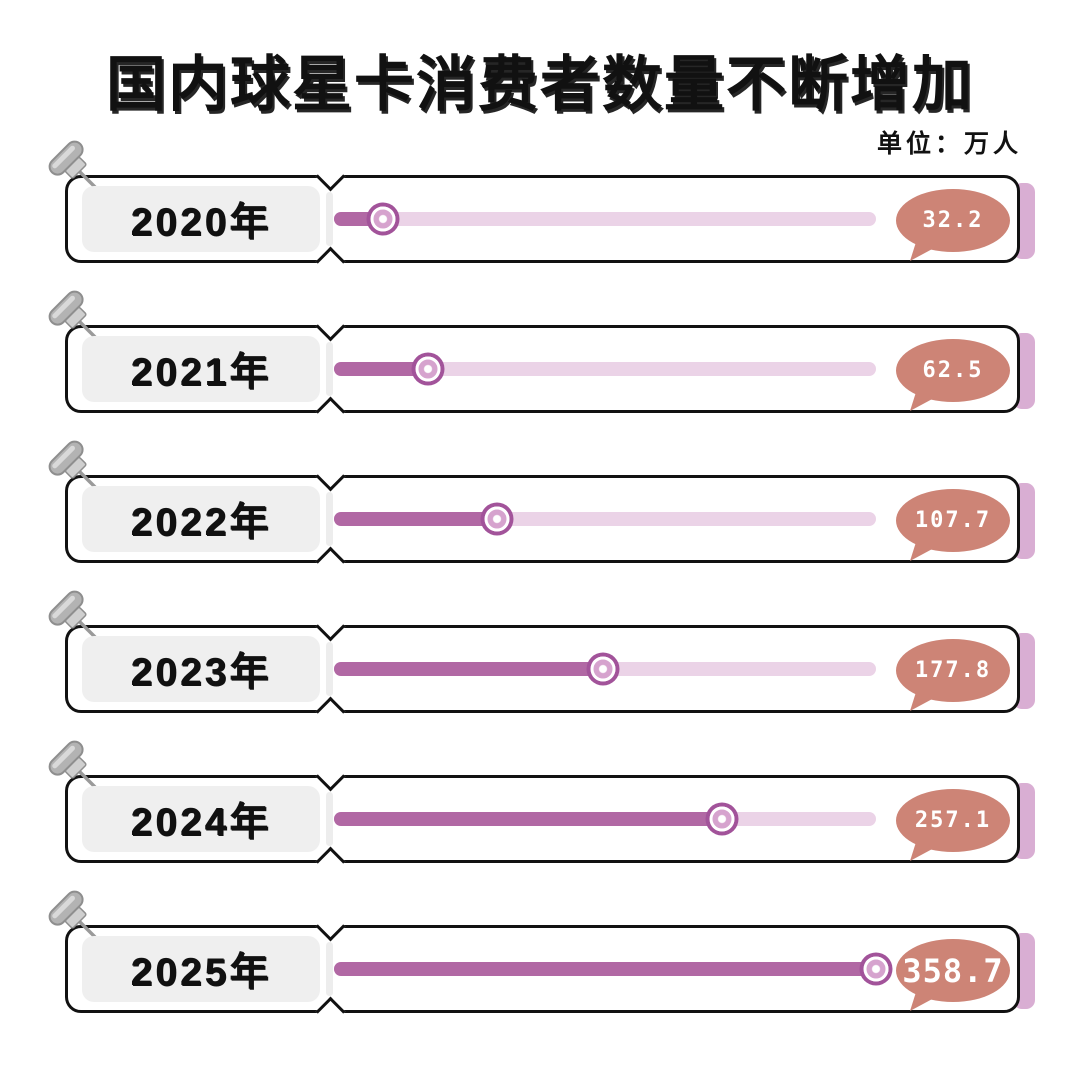  I want to click on value-label: 257.1, so click(953, 820).